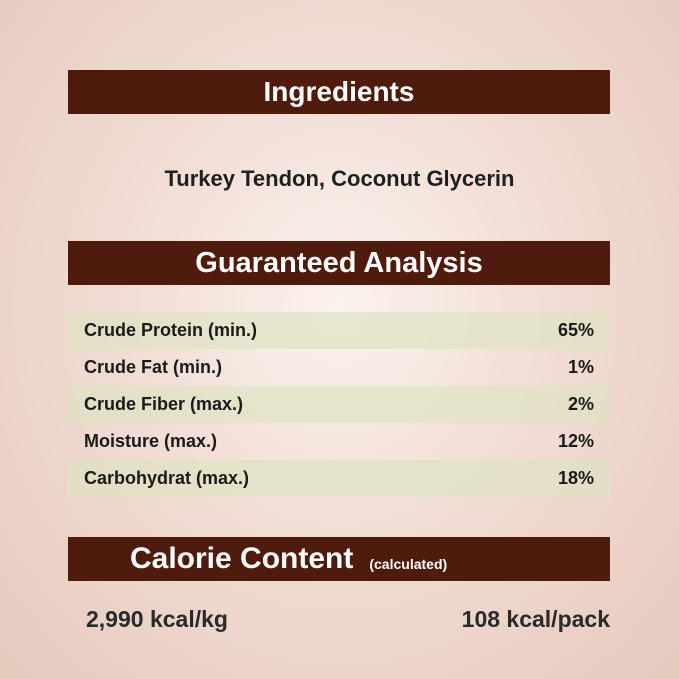 The image size is (679, 679). What do you see at coordinates (580, 367) in the screenshot?
I see `row-value: 1%` at bounding box center [580, 367].